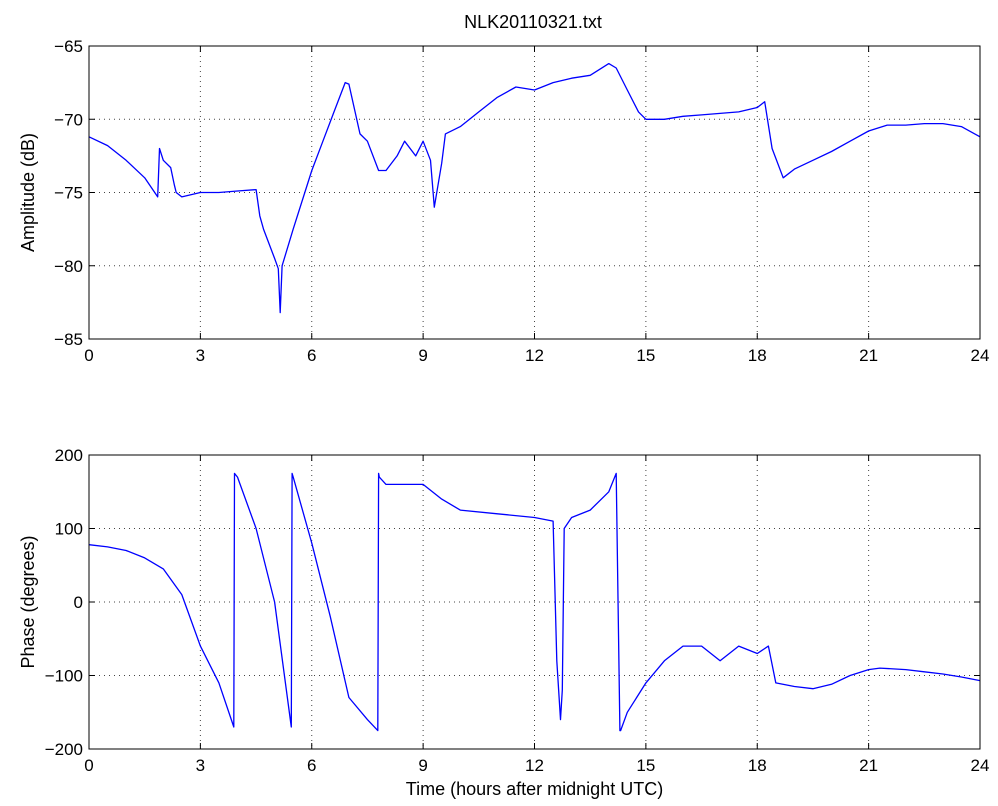 This screenshot has height=806, width=998. I want to click on y-tick-label: 200, so click(69, 455).